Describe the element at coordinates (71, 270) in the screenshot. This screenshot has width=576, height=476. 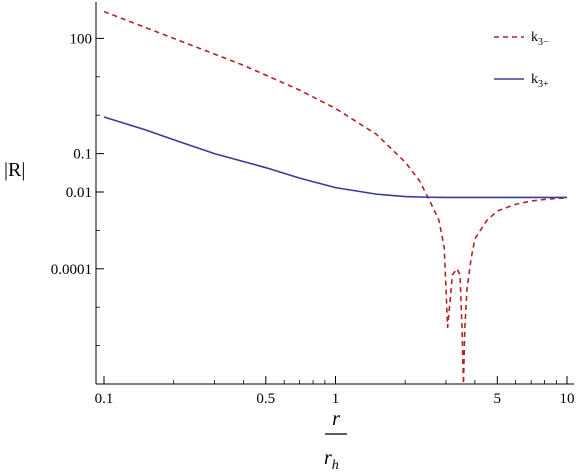
I see `y-tick-label: 0.0001` at that location.